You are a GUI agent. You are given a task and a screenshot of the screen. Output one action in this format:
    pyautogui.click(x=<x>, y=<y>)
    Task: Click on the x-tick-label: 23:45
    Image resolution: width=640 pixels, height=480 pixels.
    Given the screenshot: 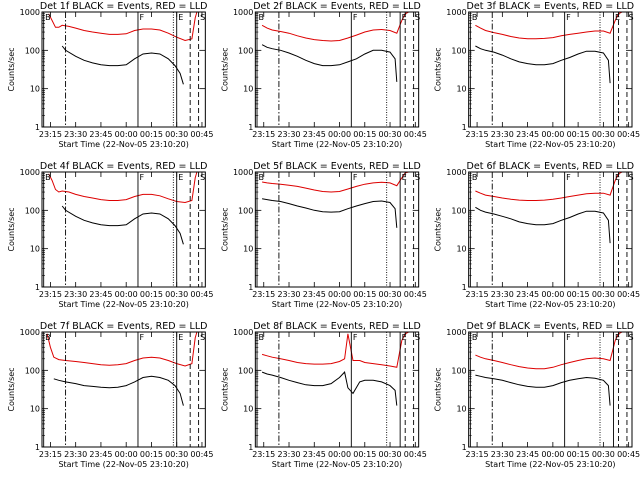 What is the action you would take?
    pyautogui.click(x=100, y=454)
    